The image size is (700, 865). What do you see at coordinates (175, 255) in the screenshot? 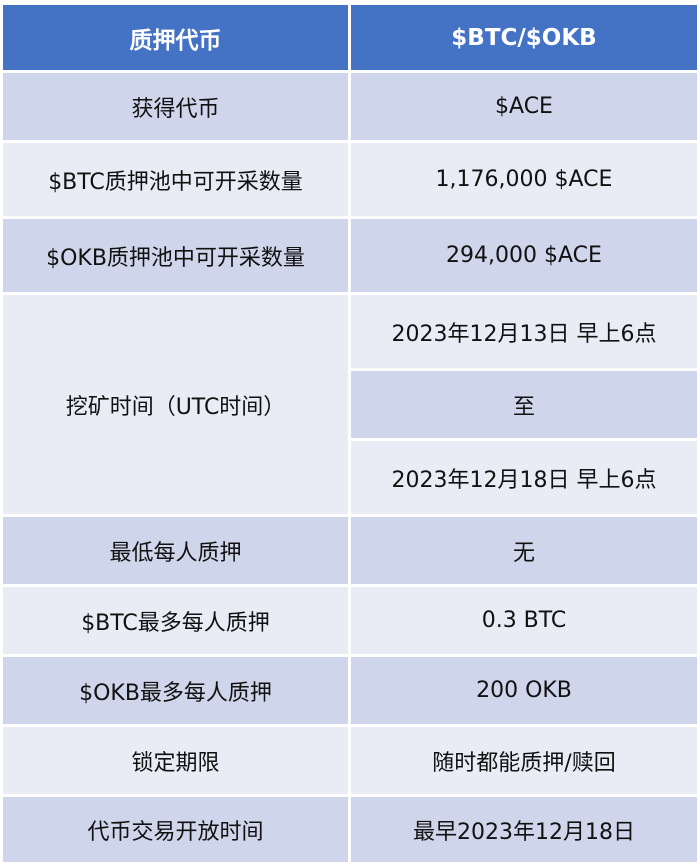
I see `row-label: $OKB质押池中可开采数量` at bounding box center [175, 255].